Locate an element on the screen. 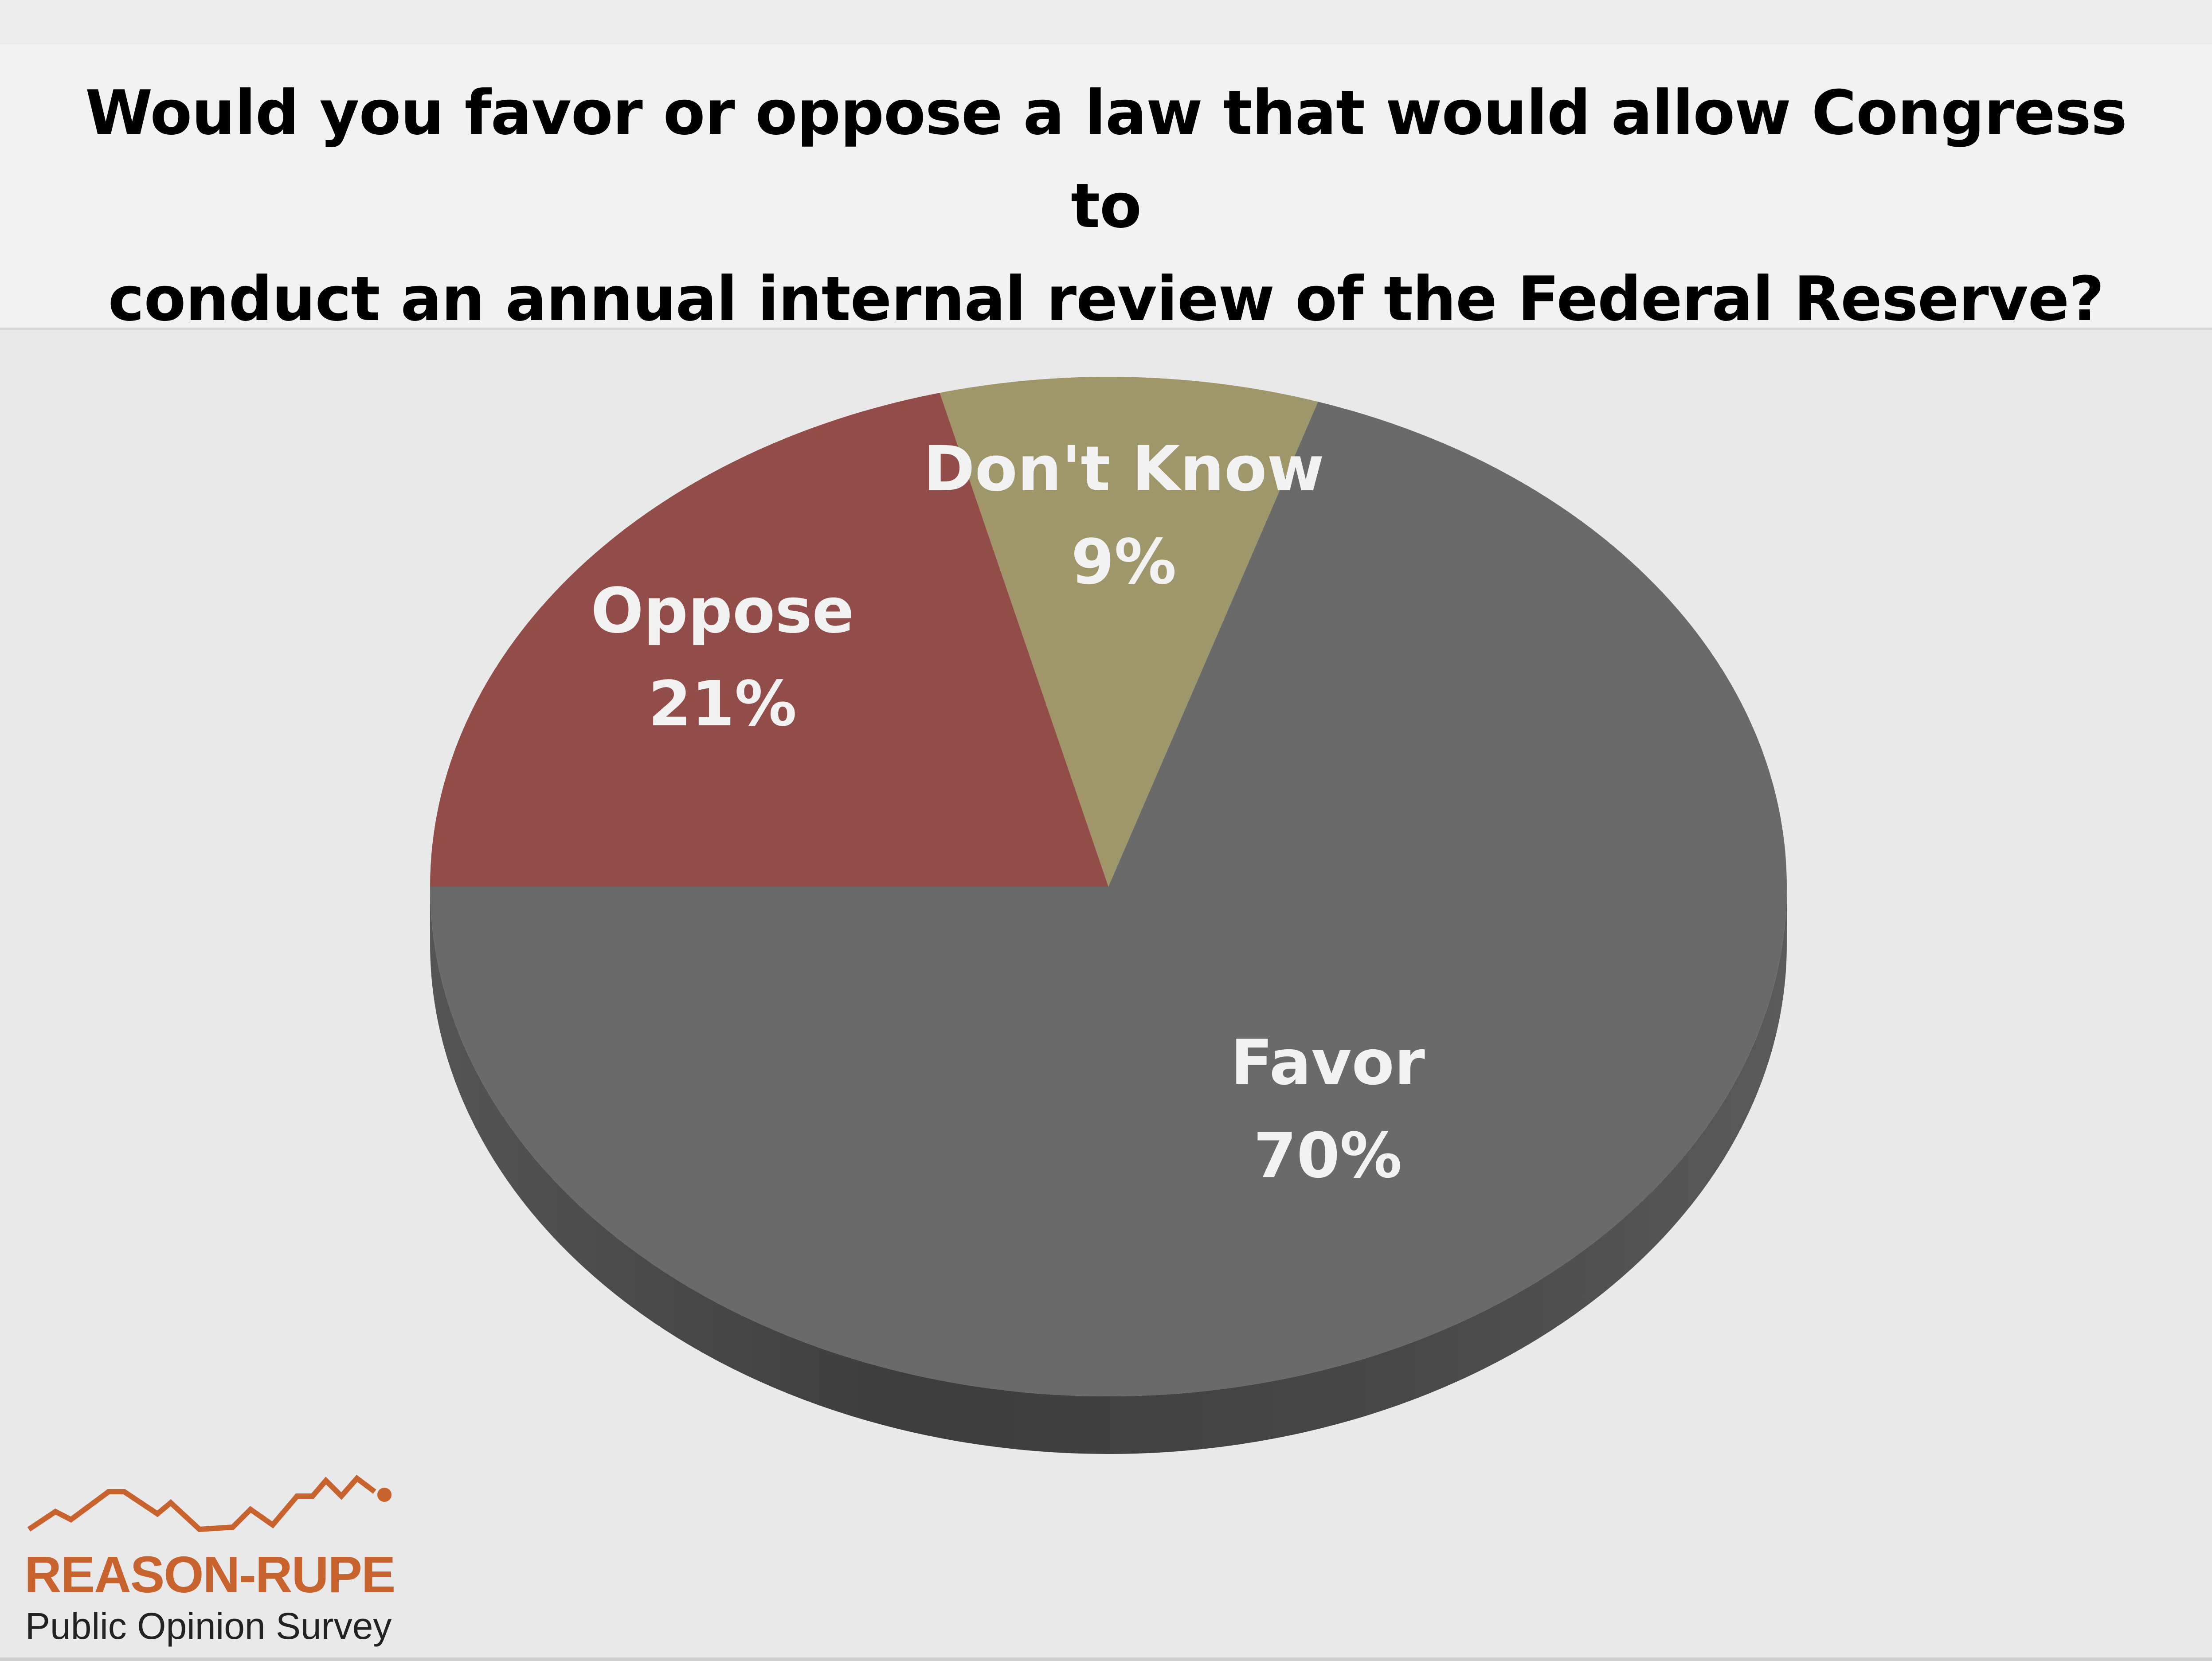 This screenshot has width=2212, height=1661. logo-brand: REASON-RUPE is located at coordinates (209, 1574).